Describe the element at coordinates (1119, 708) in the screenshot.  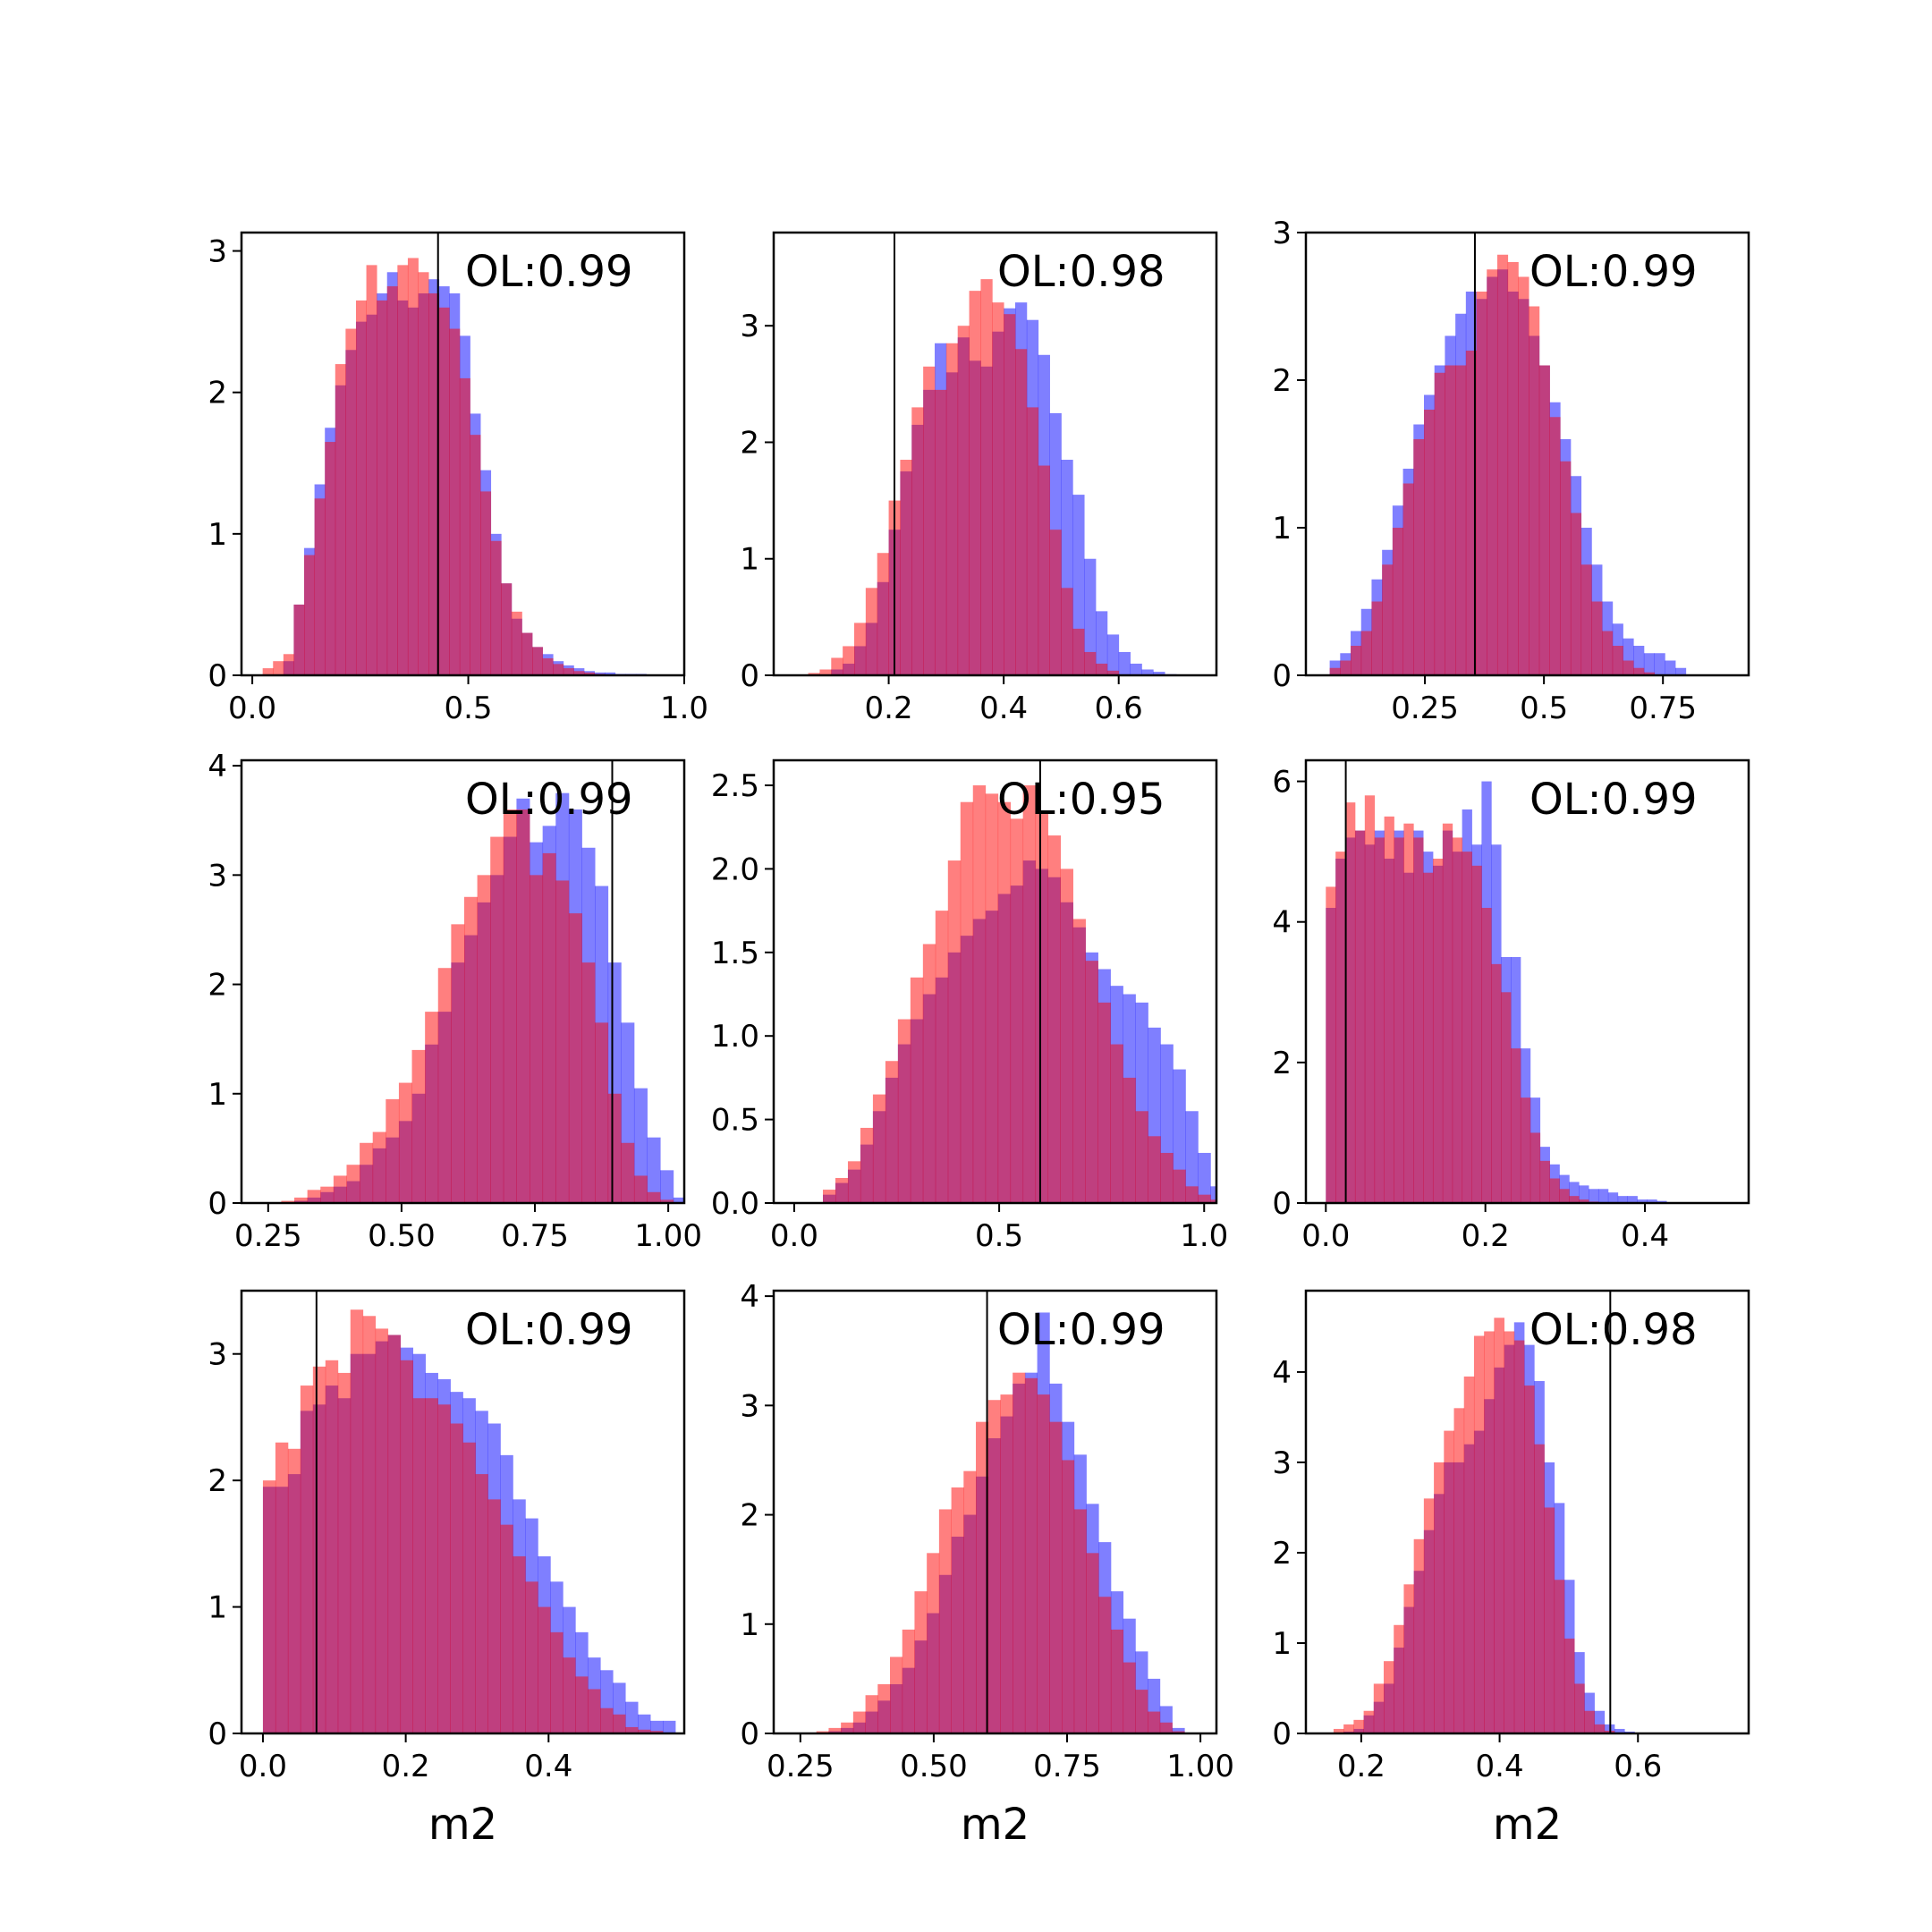
I see `x-tick-label: 0.6` at that location.